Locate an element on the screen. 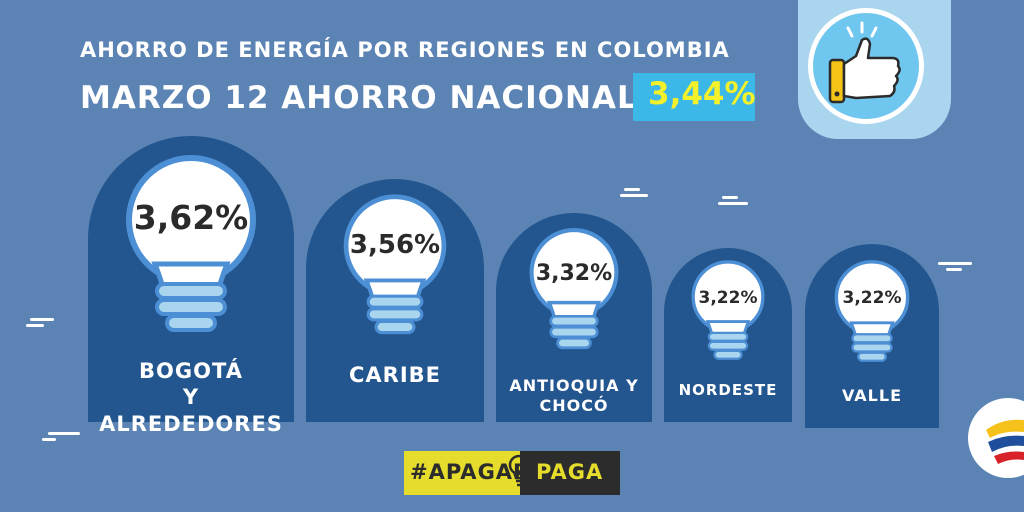 The width and height of the screenshot is (1024, 512). region-percent: 3,62% is located at coordinates (191, 217).